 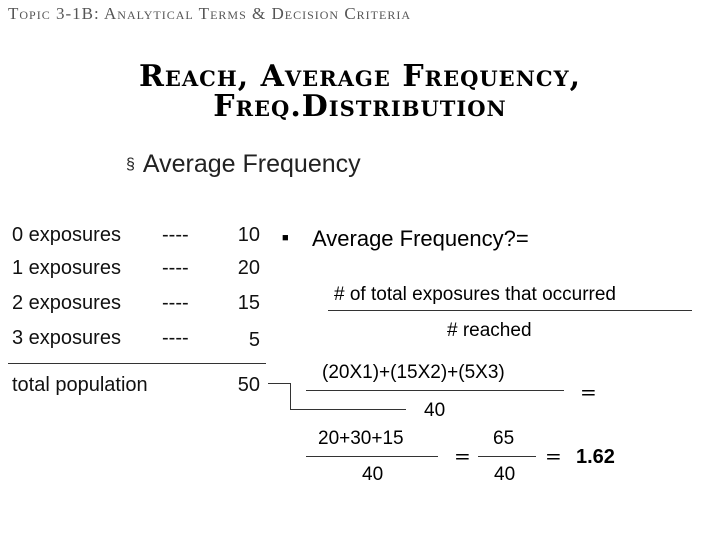 What do you see at coordinates (66, 268) in the screenshot?
I see `row-1-label: 1 exposures` at bounding box center [66, 268].